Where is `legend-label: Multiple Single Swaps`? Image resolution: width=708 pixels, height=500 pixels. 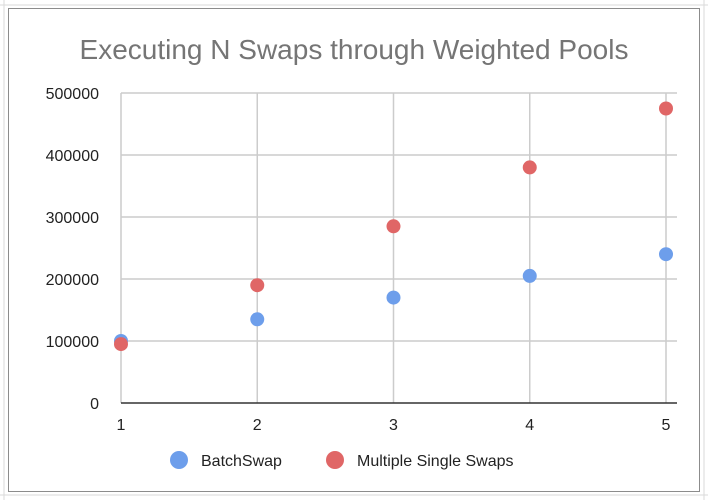
legend-label: Multiple Single Swaps is located at coordinates (435, 461).